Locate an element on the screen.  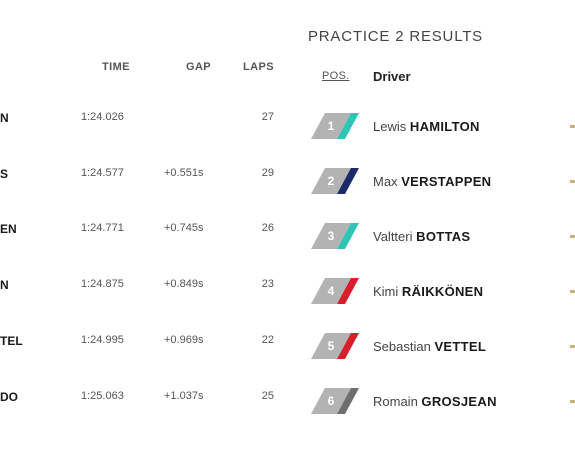
lap-time: 1:24.771 is located at coordinates (102, 228).